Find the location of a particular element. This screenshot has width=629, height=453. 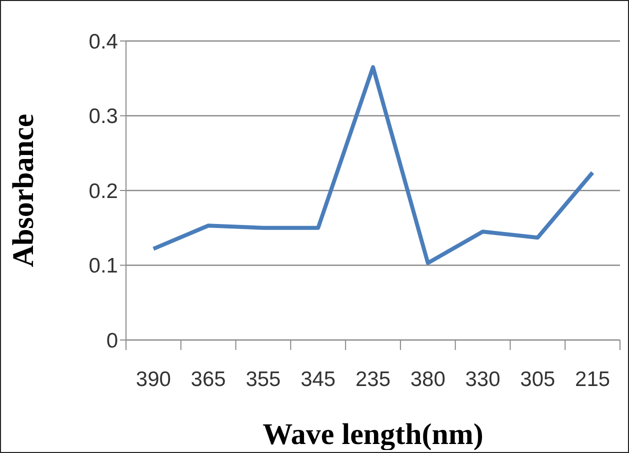

x-tick-label: 390 is located at coordinates (153, 379).